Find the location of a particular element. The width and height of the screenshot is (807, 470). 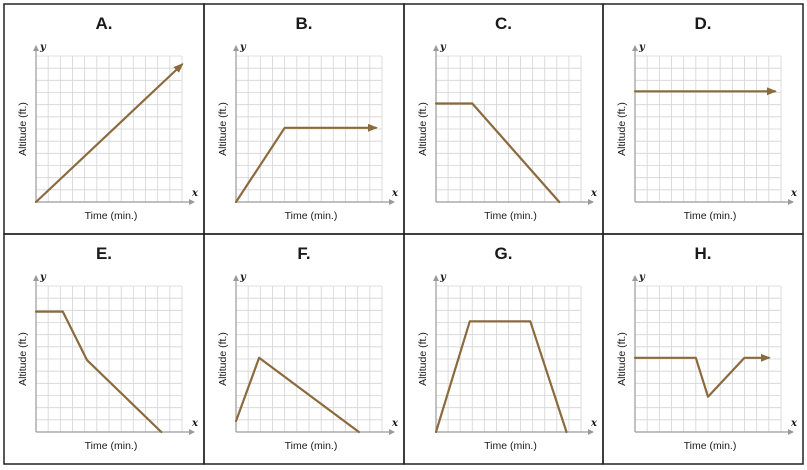

chart-panel-b: B. y x Time (min.) Altitude (ft.) is located at coordinates (304, 119).